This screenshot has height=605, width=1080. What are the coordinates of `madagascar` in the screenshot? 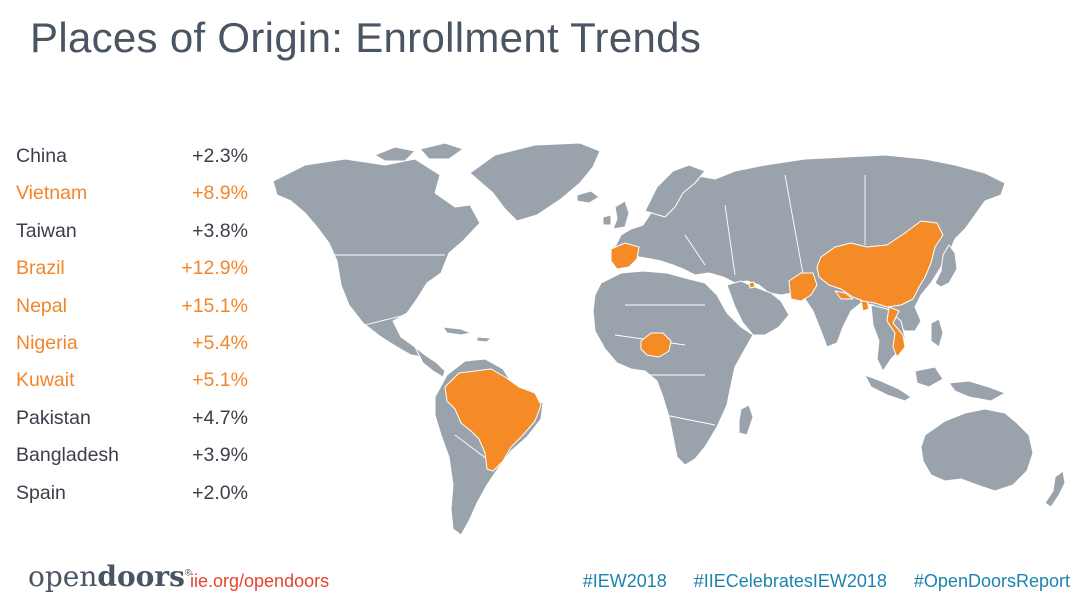 It's located at (746, 420).